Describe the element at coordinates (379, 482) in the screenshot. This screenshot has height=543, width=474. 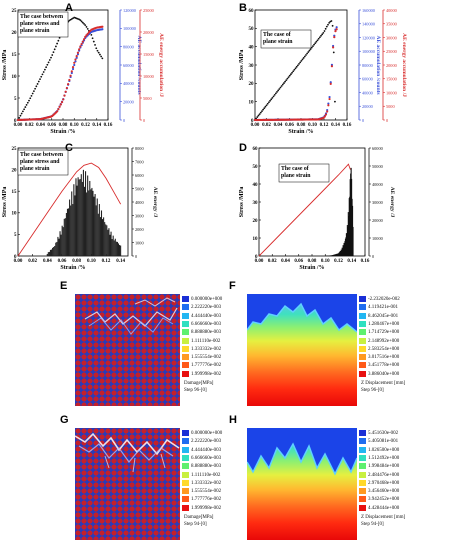
I see `legend-entry: 2.970468e+000` at that location.